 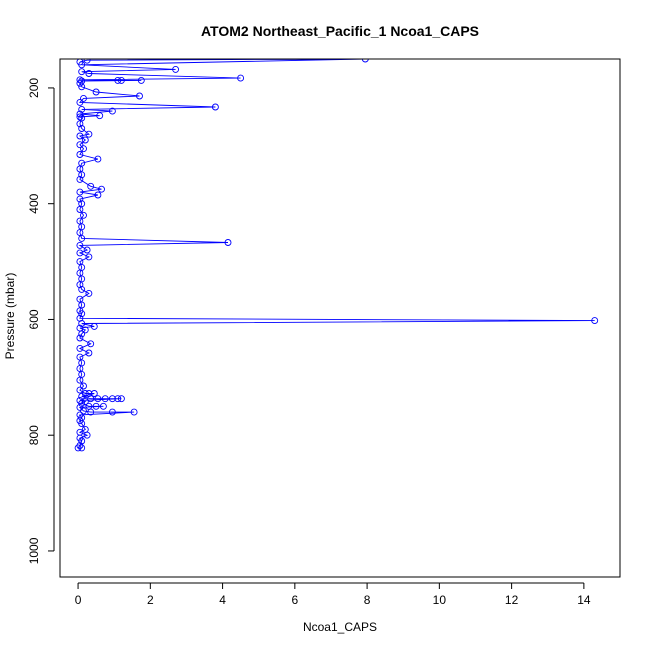 What do you see at coordinates (340, 31) in the screenshot?
I see `chart-title: ATOM2 Northeast_Pacific_1 Ncoa1_CAPS` at bounding box center [340, 31].